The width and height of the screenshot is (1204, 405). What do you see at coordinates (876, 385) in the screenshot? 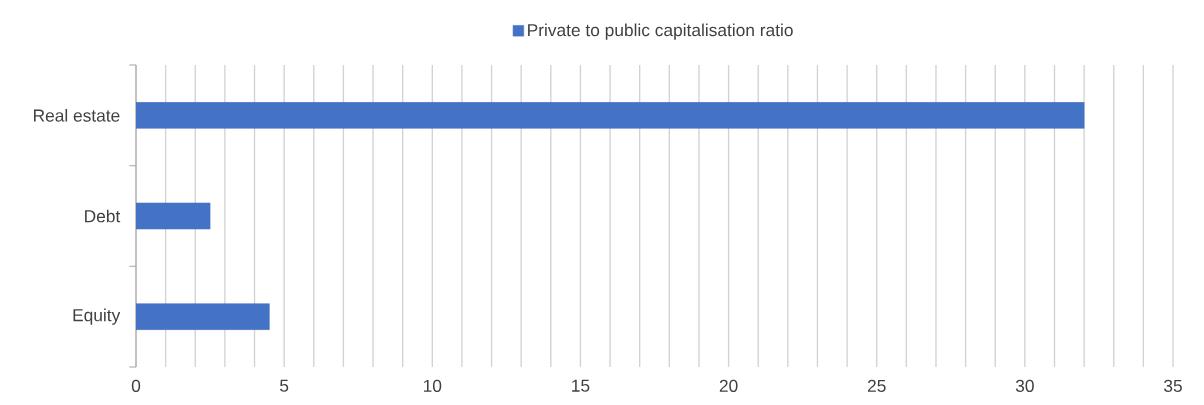
I see `x-tick-label: 25` at bounding box center [876, 385].